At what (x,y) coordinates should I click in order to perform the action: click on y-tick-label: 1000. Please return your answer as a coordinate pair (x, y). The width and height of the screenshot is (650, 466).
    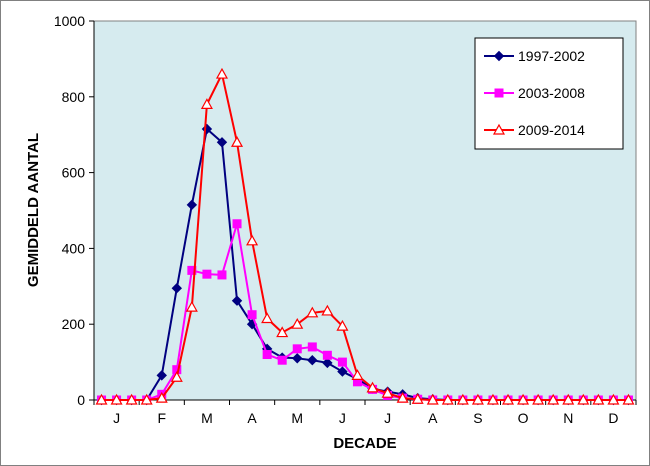
    Looking at the image, I should click on (69, 21).